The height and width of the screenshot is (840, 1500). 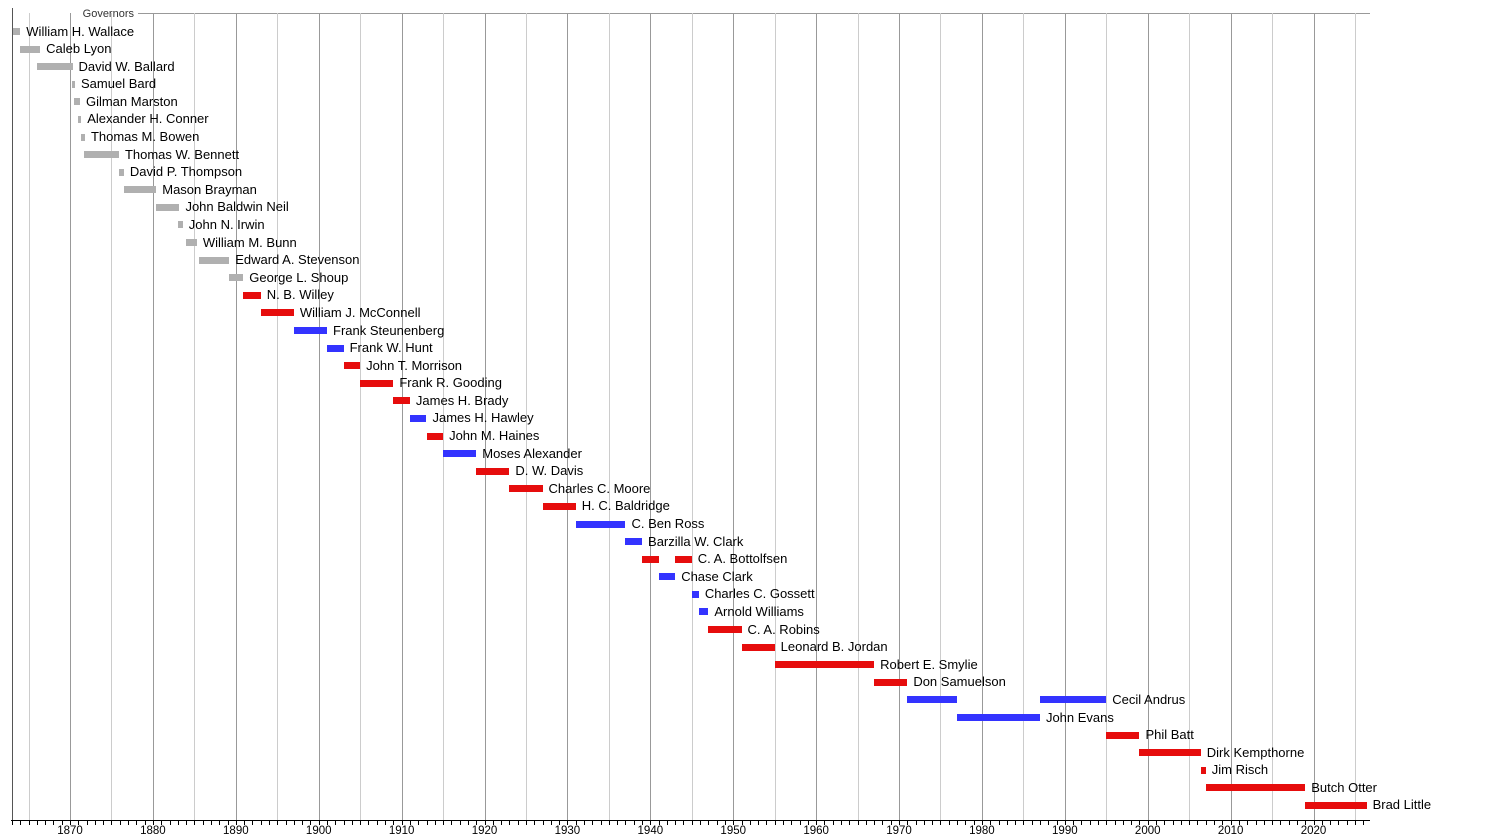 What do you see at coordinates (237, 207) in the screenshot?
I see `governor-name-label: John Baldwin Neil` at bounding box center [237, 207].